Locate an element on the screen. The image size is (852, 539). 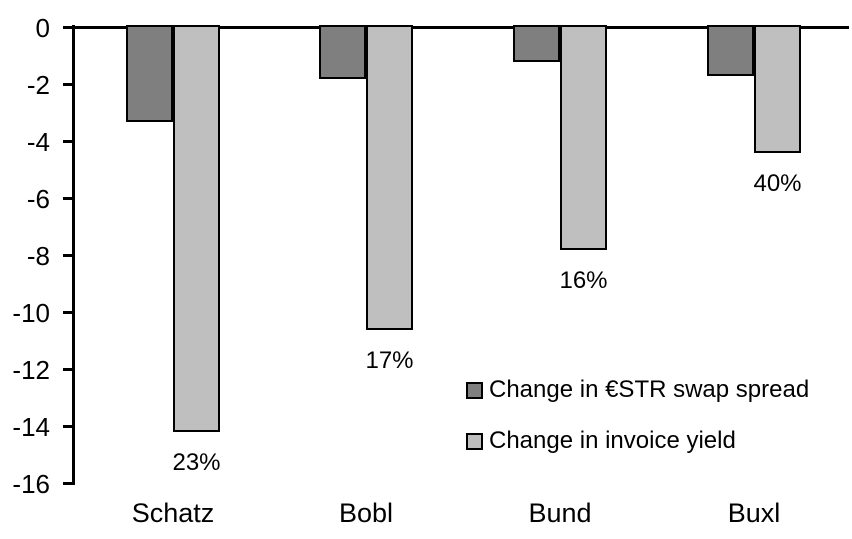
x-axis-line is located at coordinates (457, 27).